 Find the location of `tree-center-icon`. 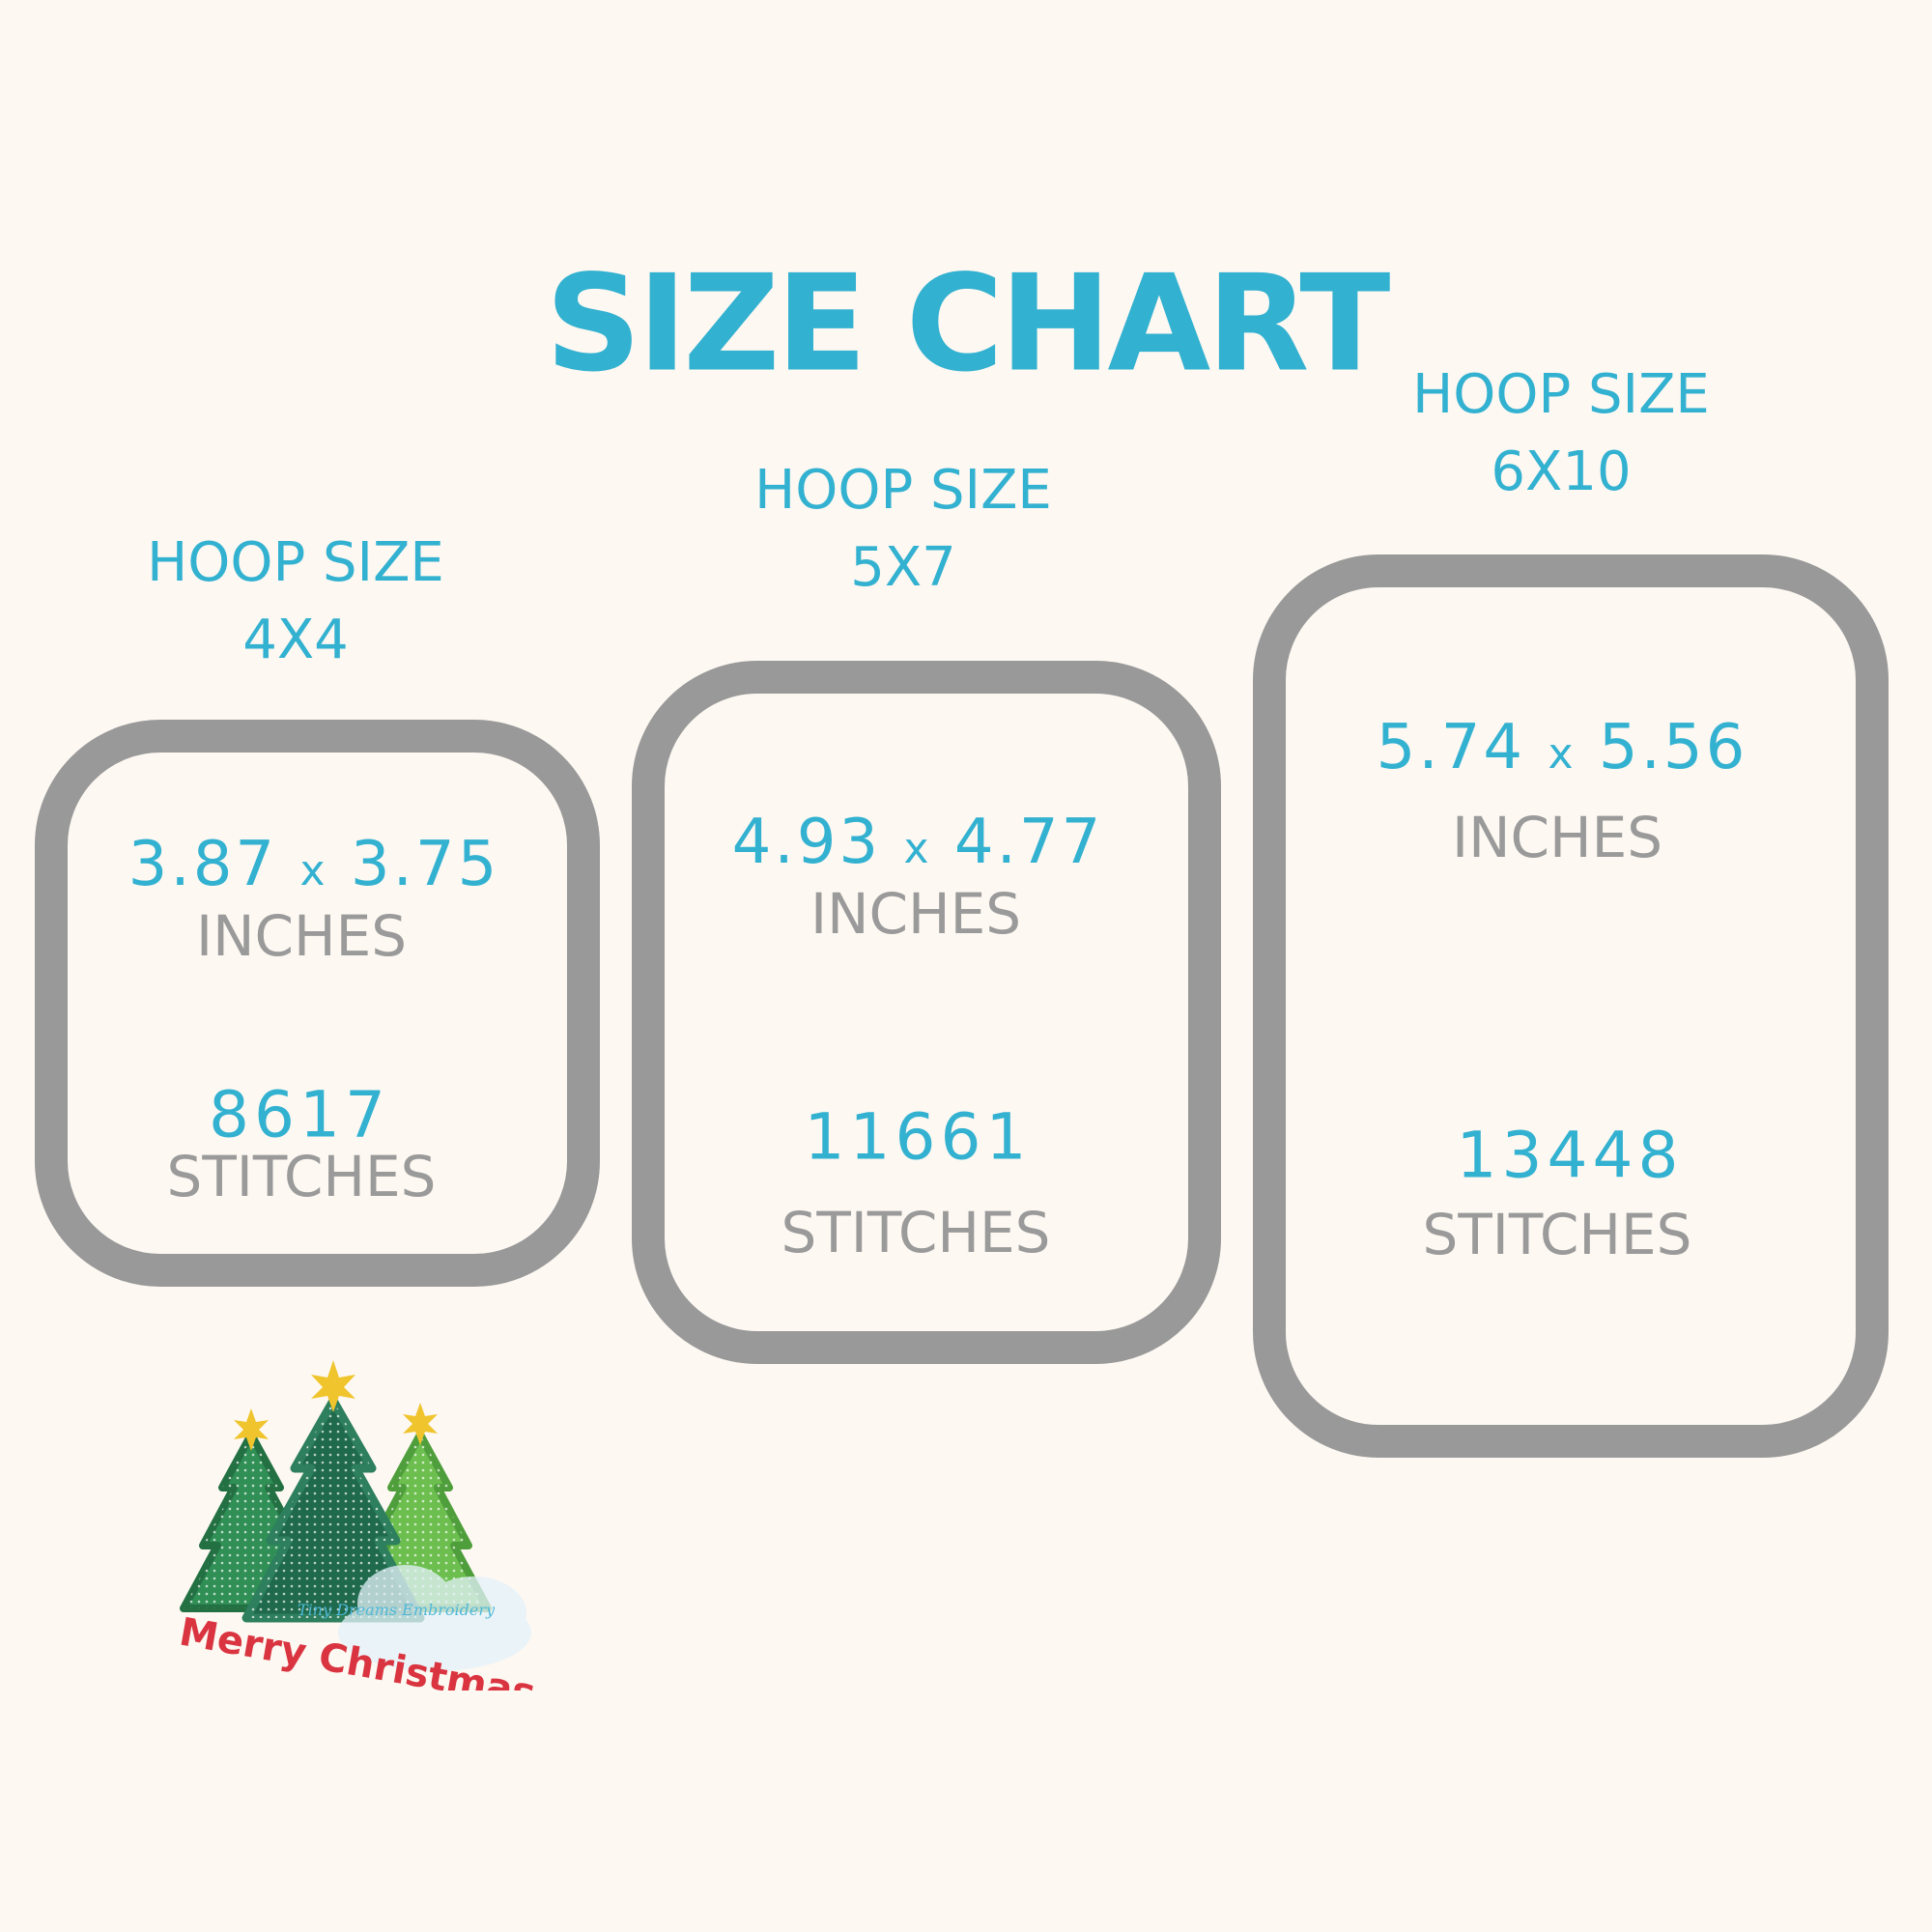

tree-center-icon is located at coordinates (333, 1491).